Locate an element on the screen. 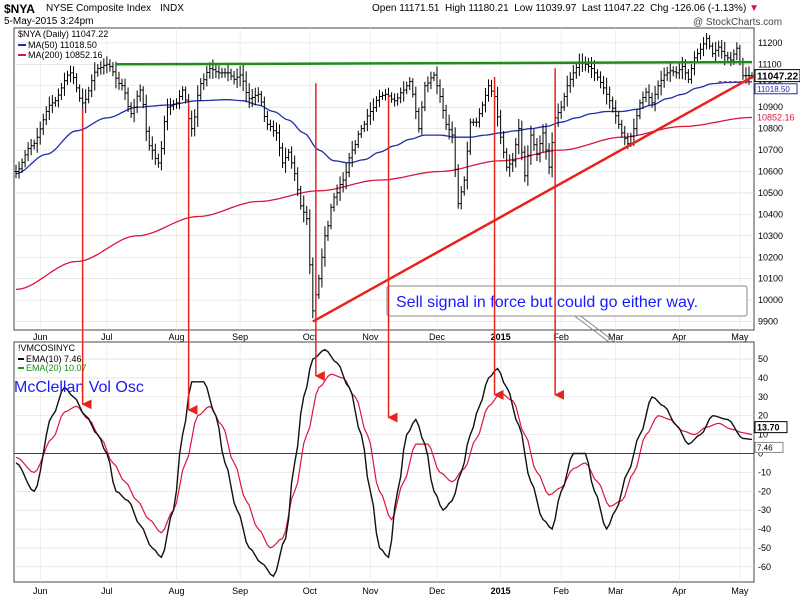 This screenshot has width=800, height=600. low-value: 11039.97 is located at coordinates (556, 8).